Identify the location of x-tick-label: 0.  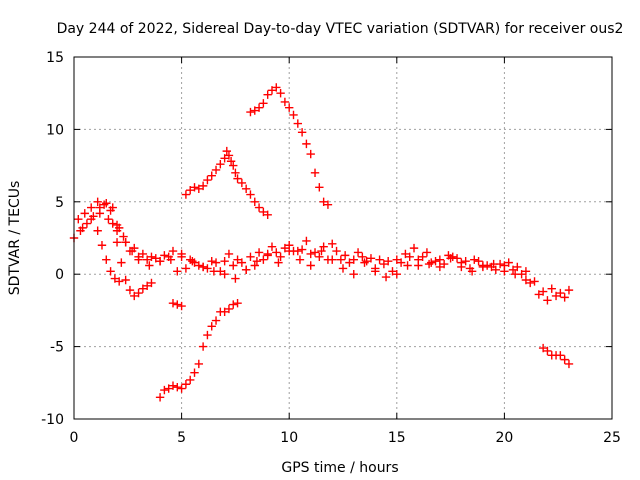
(74, 438).